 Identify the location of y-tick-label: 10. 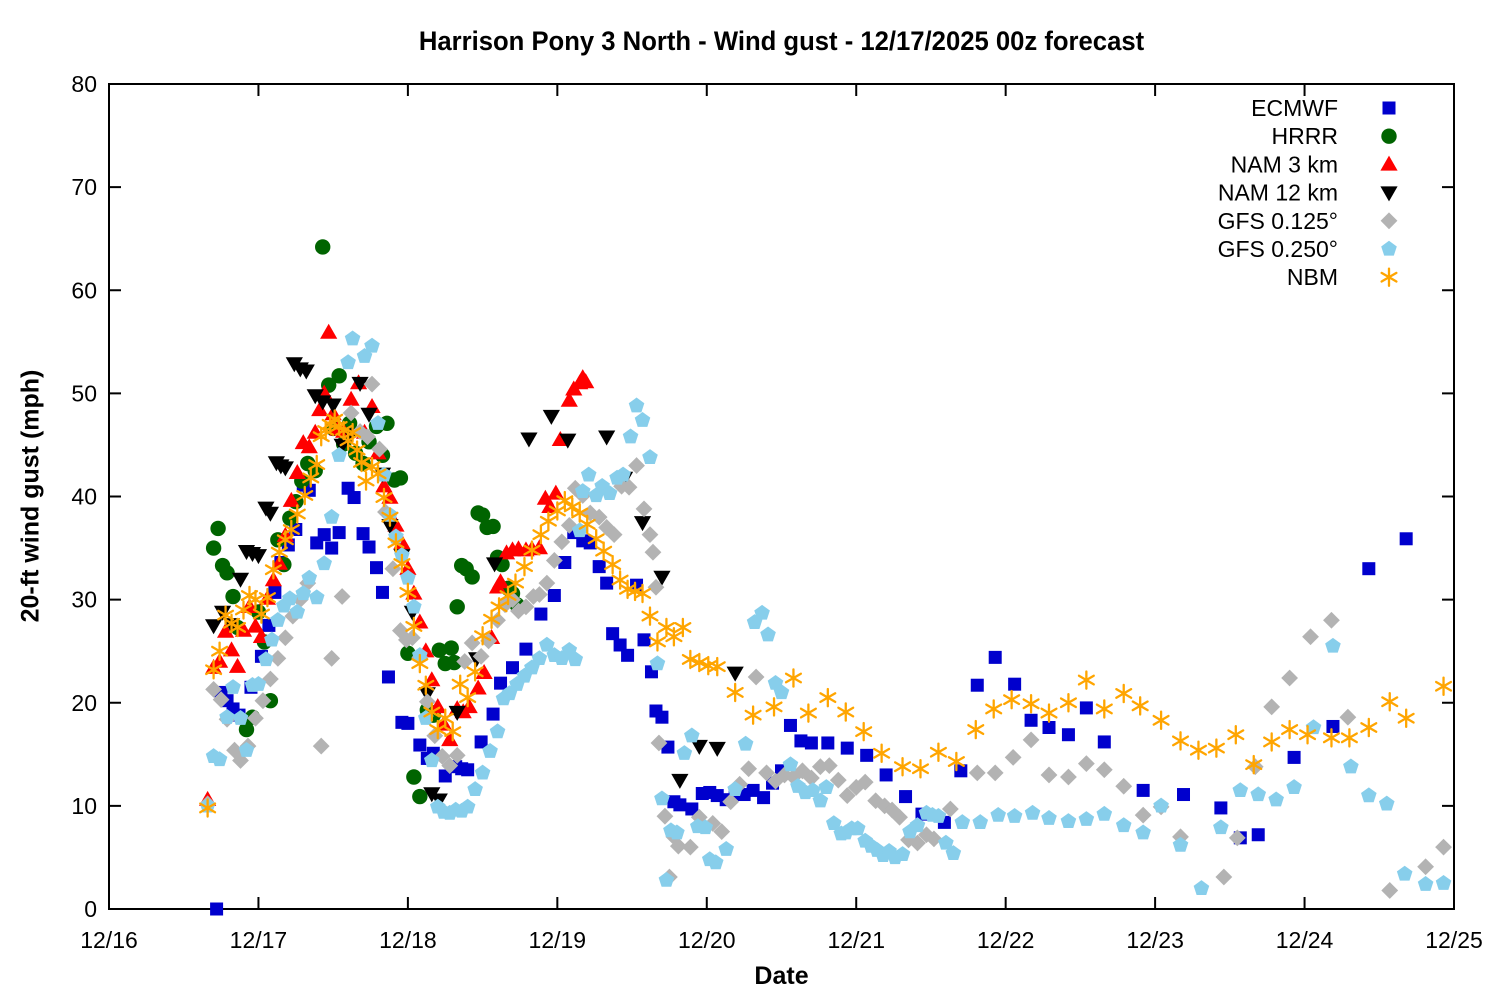
(84, 806).